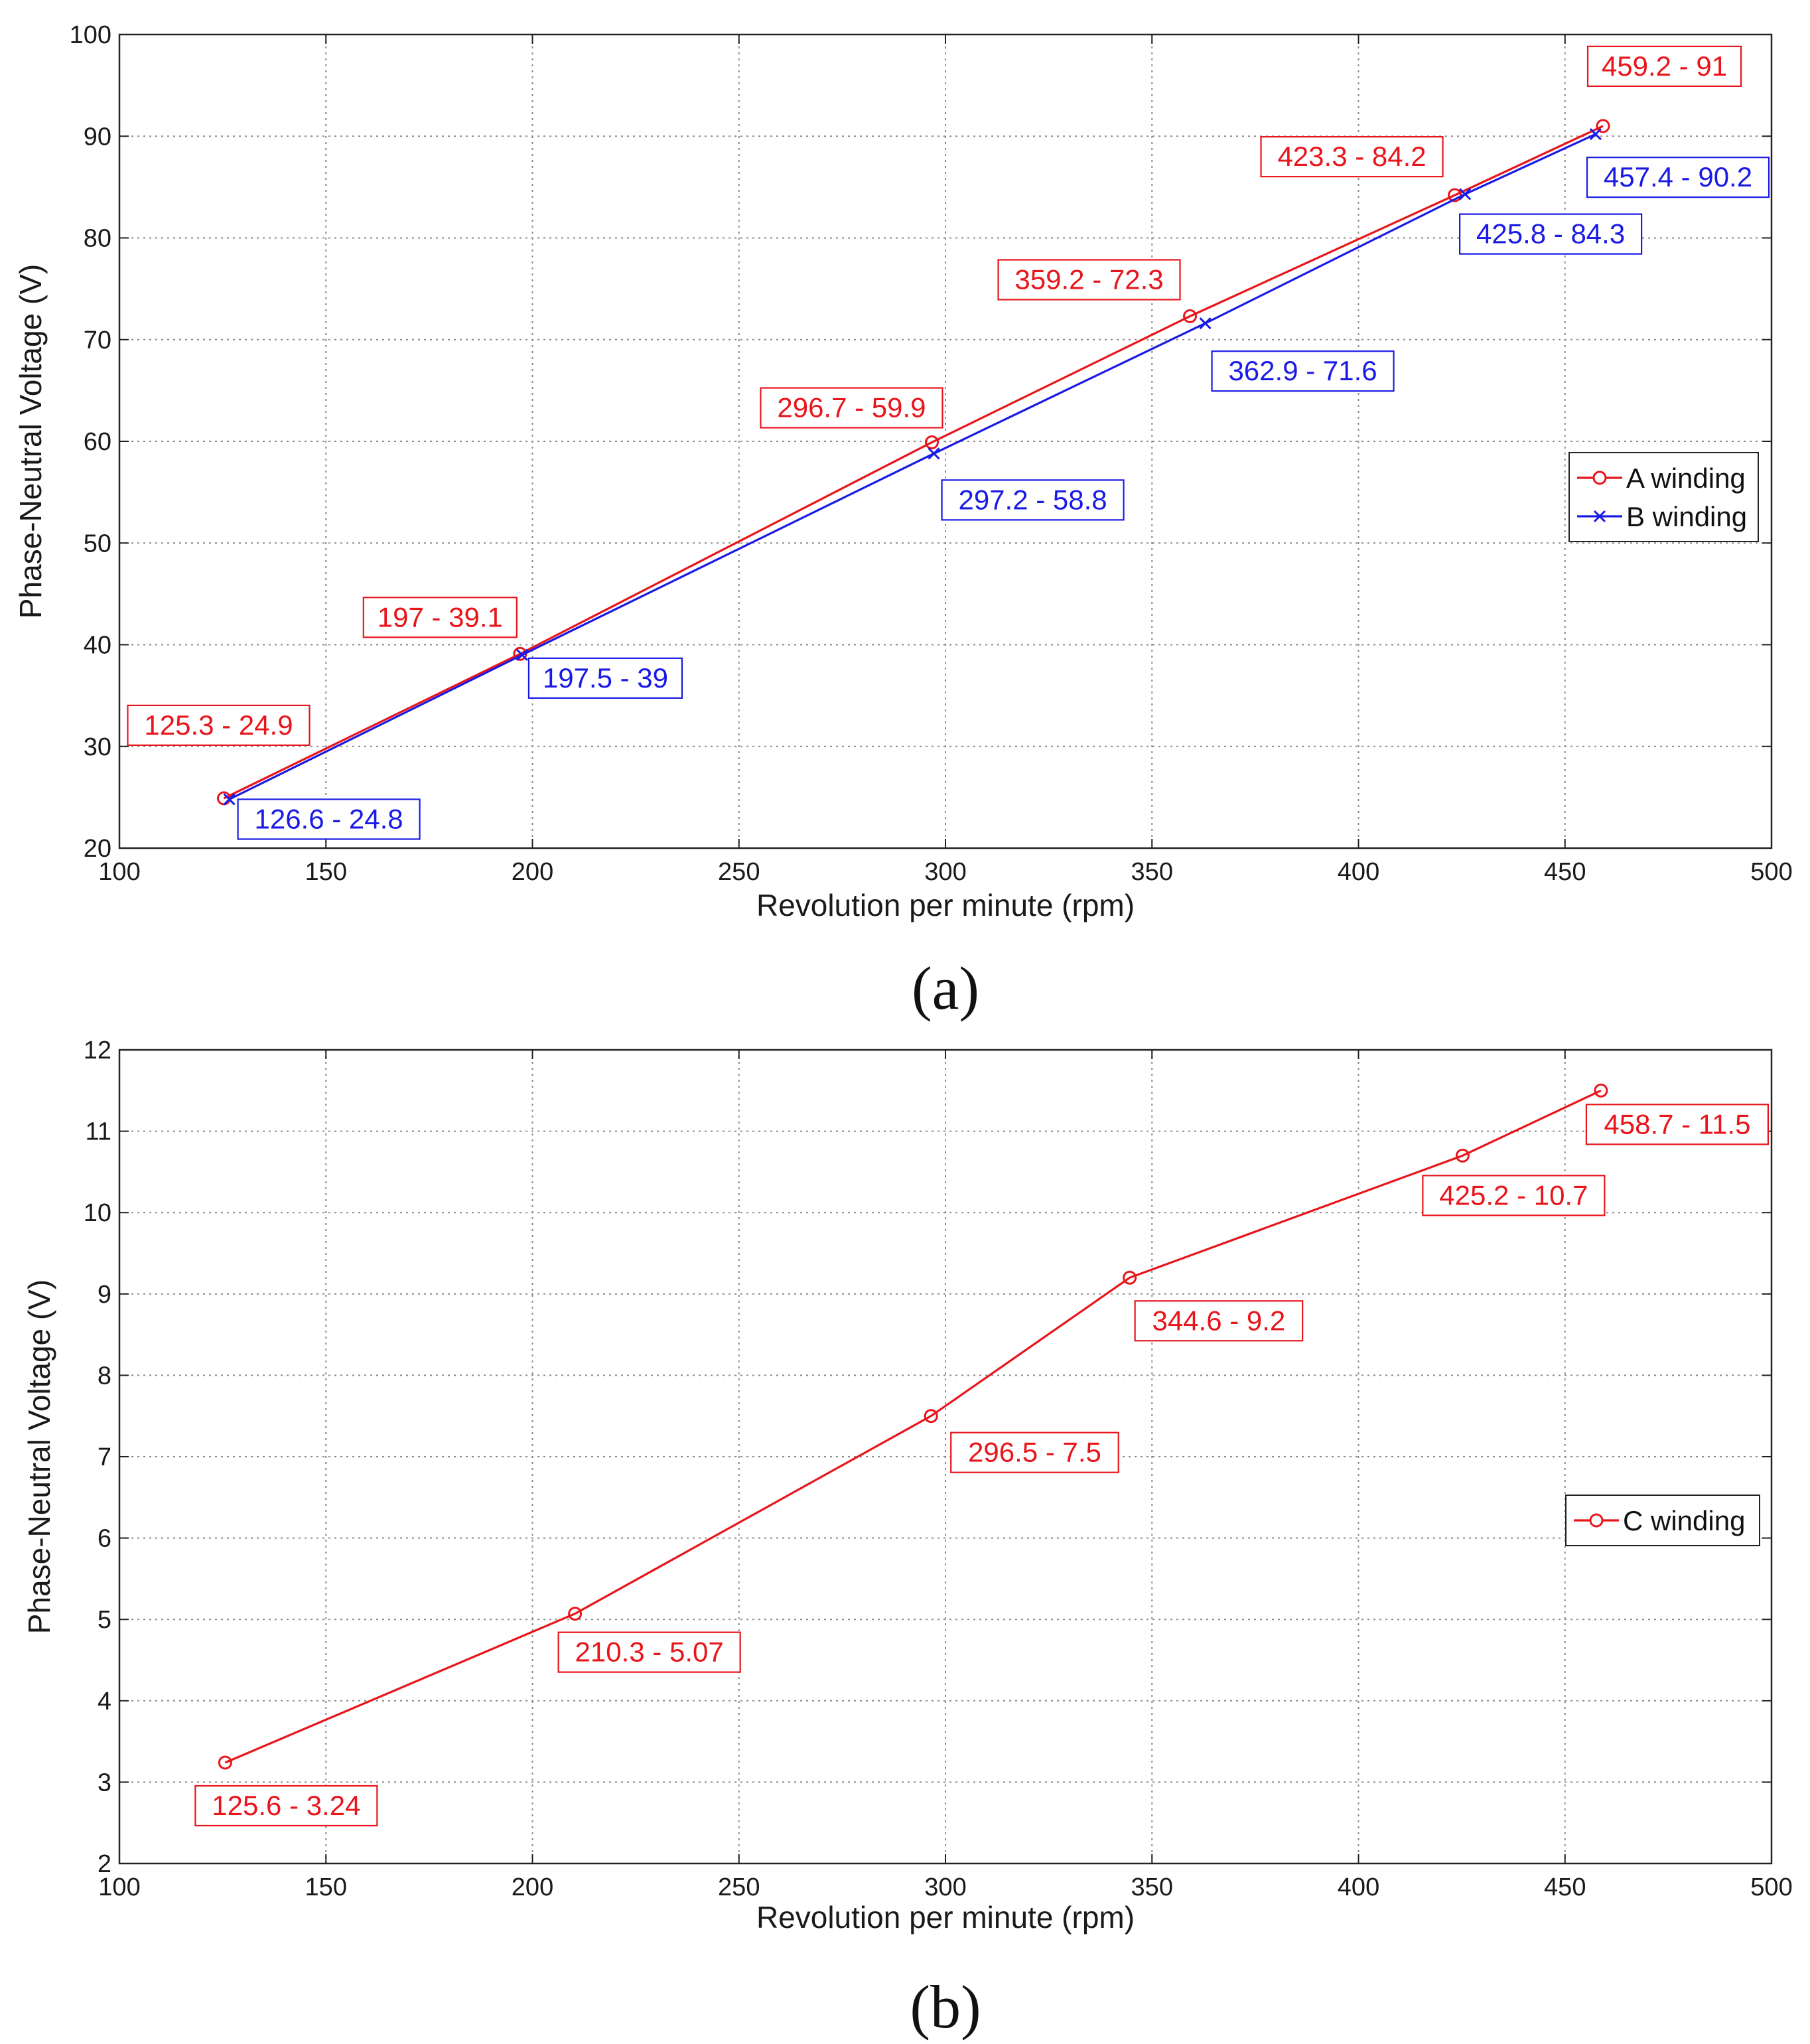 The image size is (1810, 2044). Describe the element at coordinates (97, 442) in the screenshot. I see `y-tick-label: 60` at that location.